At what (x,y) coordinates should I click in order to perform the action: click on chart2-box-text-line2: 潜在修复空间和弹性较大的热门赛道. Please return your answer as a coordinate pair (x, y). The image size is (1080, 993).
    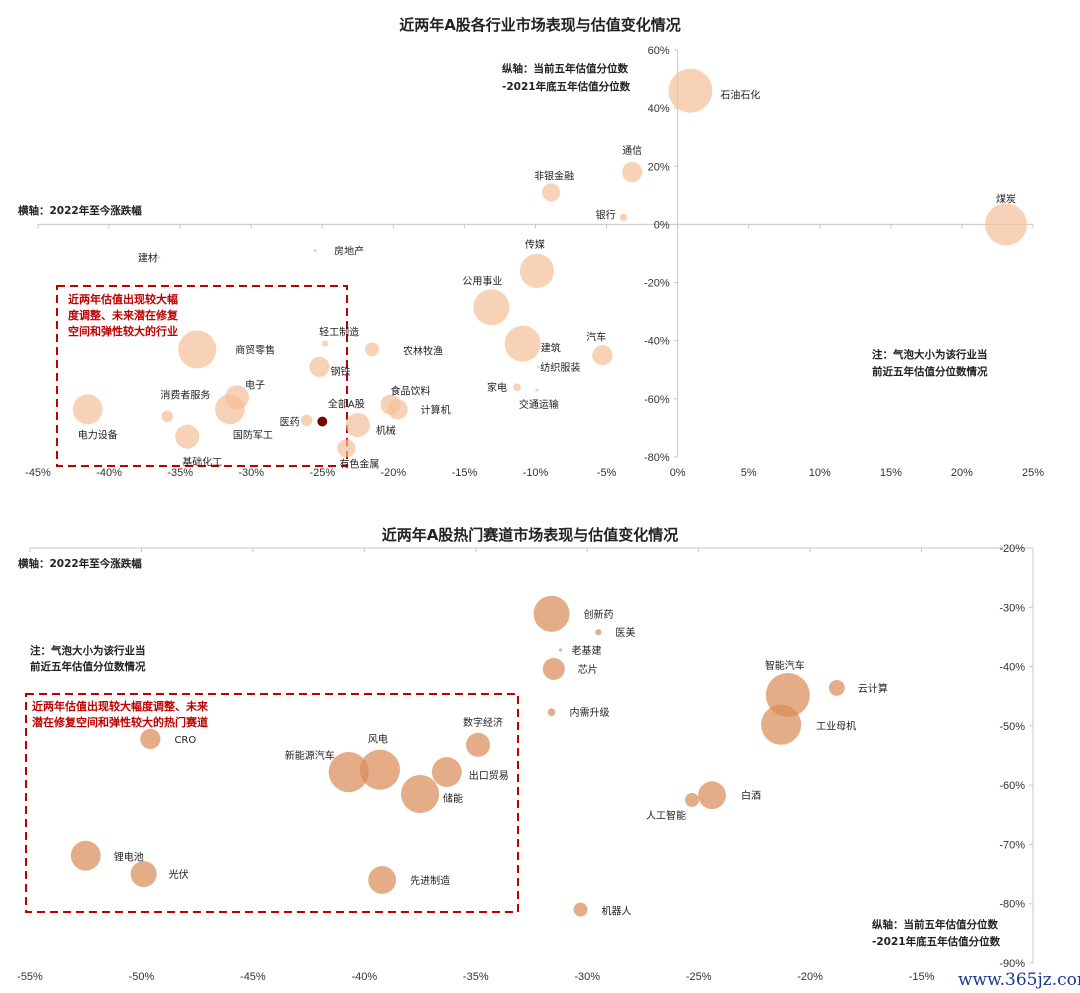
    Looking at the image, I should click on (120, 722).